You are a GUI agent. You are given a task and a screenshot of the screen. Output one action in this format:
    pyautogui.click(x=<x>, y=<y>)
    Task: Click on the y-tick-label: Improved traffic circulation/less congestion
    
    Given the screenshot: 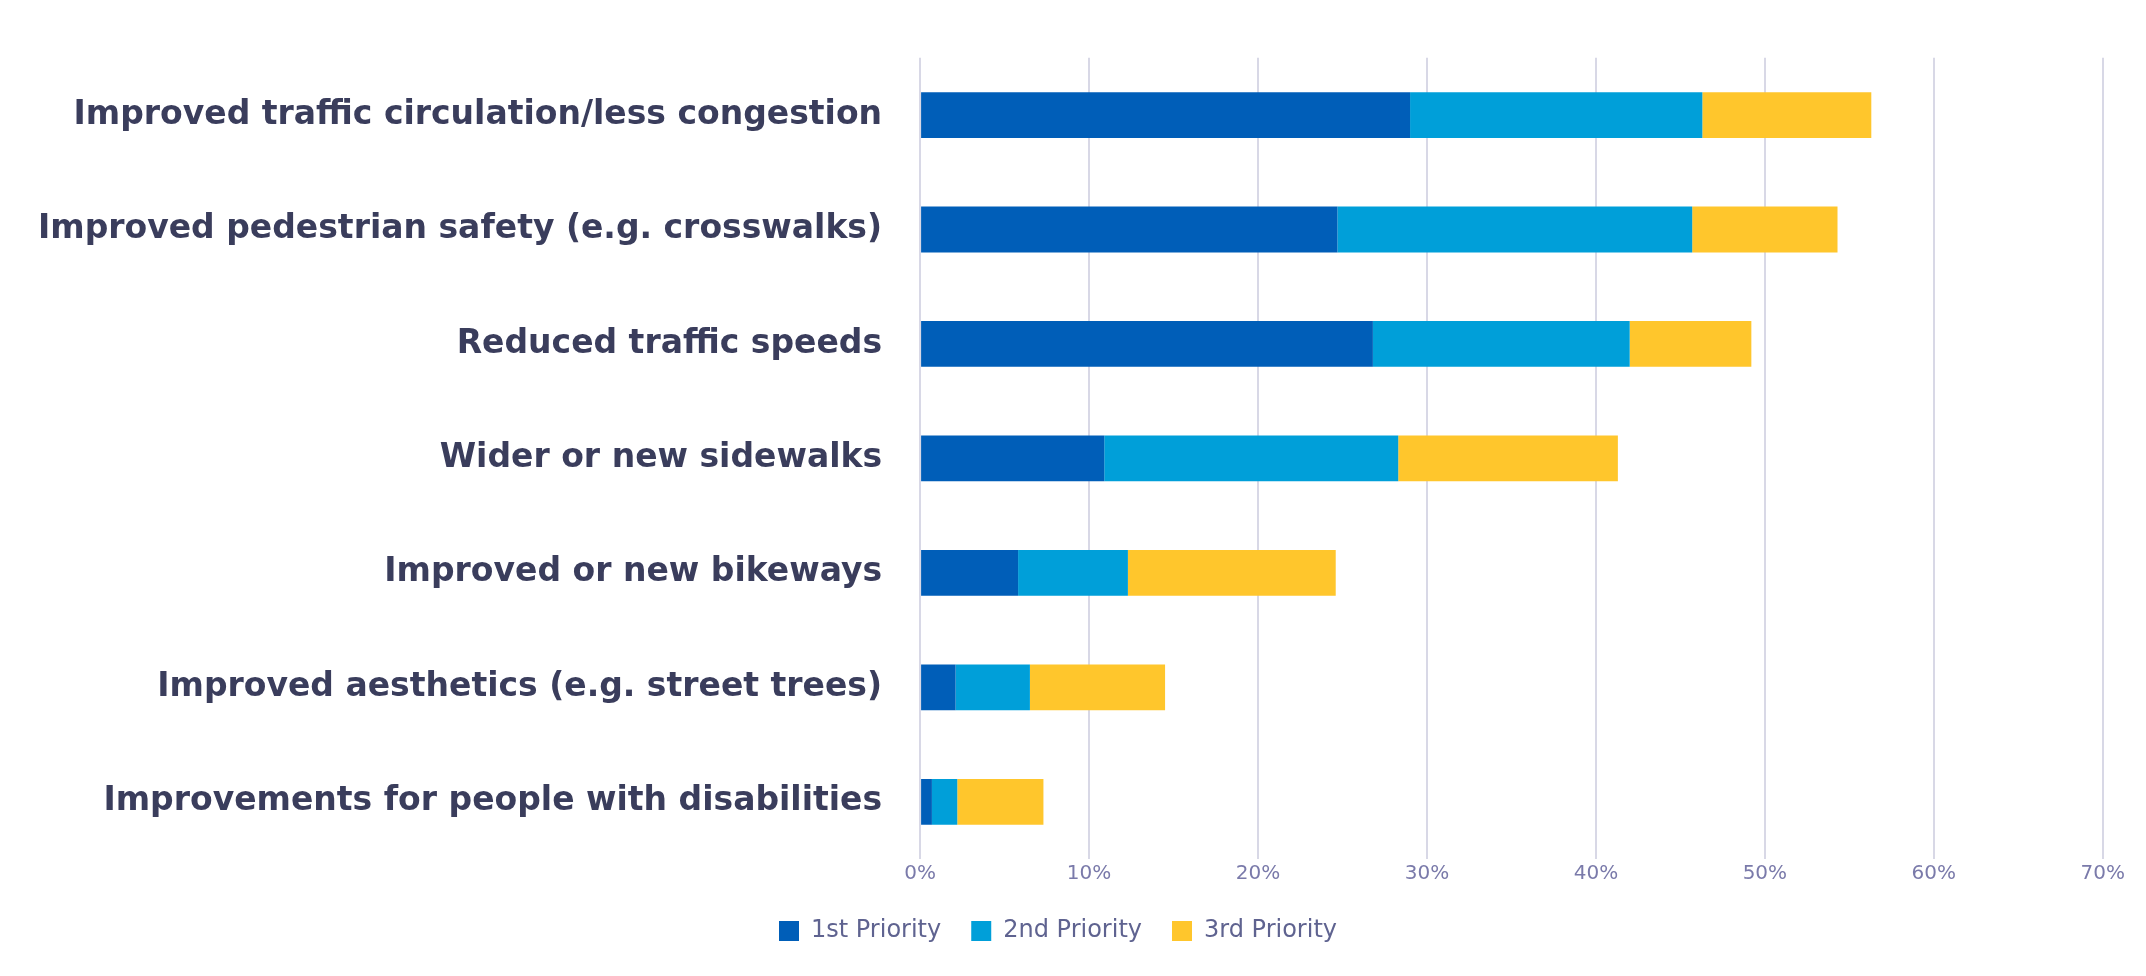 What is the action you would take?
    pyautogui.click(x=478, y=112)
    